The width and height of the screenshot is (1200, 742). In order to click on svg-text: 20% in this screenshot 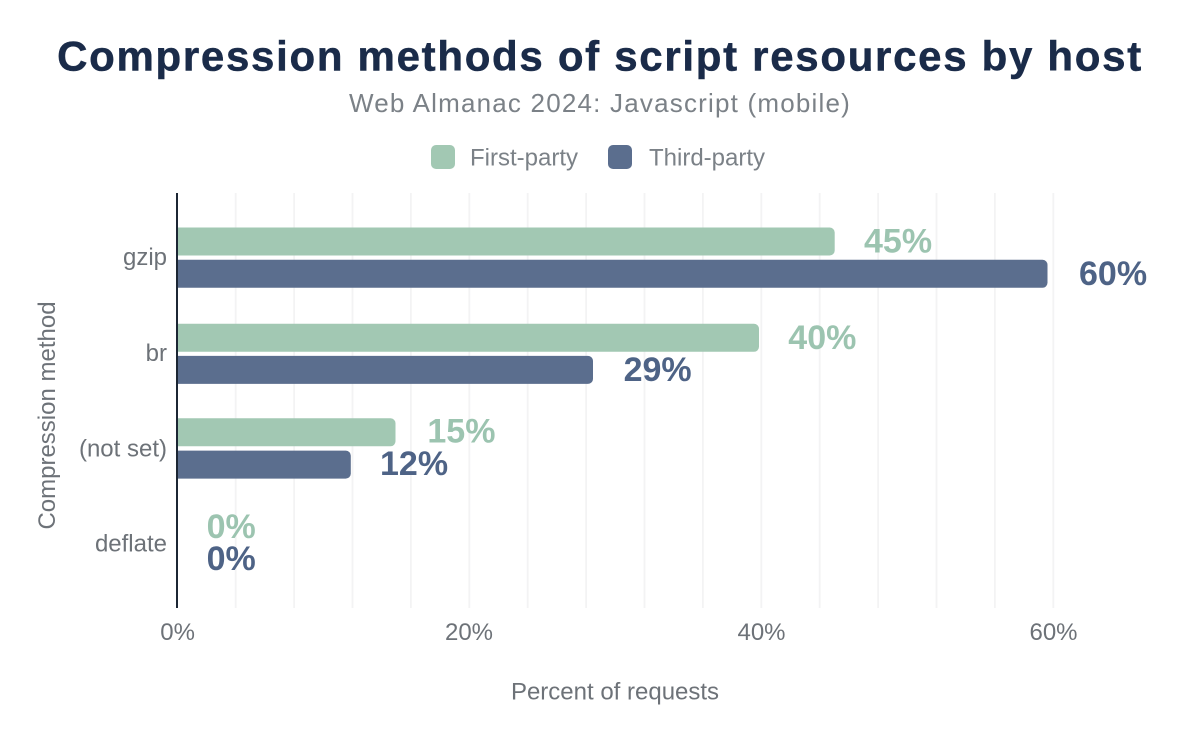, I will do `click(469, 632)`.